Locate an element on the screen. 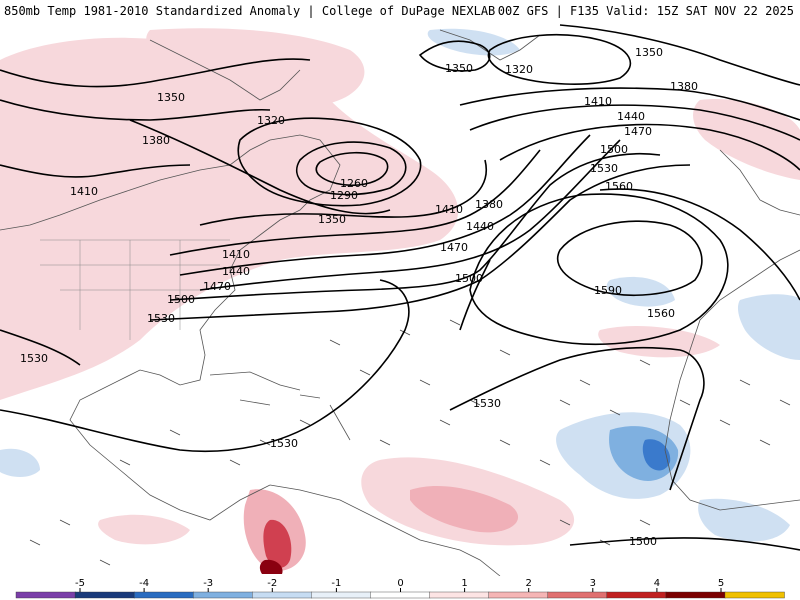 The image size is (800, 600). contour-1380-mid is located at coordinates (343, 192).